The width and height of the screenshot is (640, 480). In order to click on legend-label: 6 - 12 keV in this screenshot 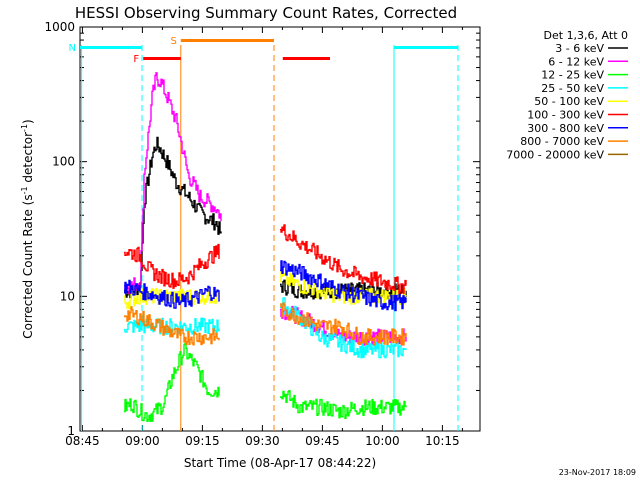, I will do `click(576, 61)`.